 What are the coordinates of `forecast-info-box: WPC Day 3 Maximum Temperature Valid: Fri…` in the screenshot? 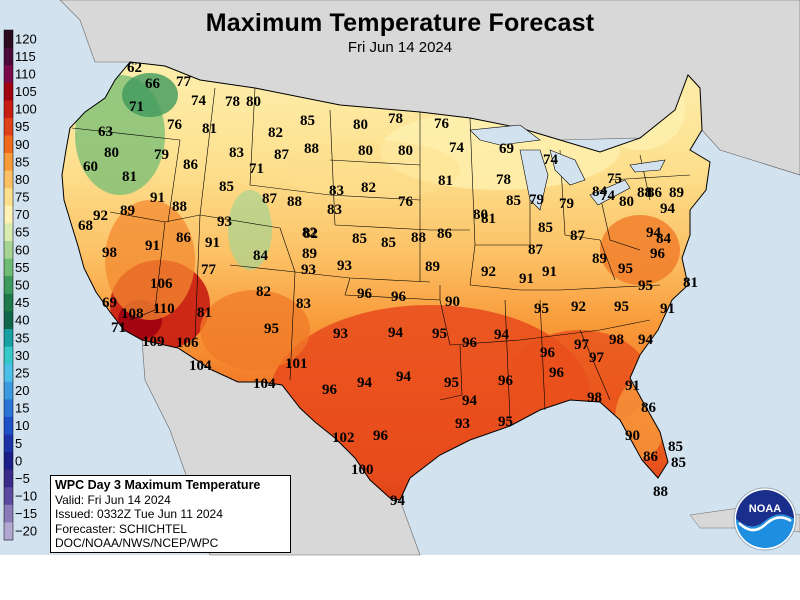 It's located at (170, 514).